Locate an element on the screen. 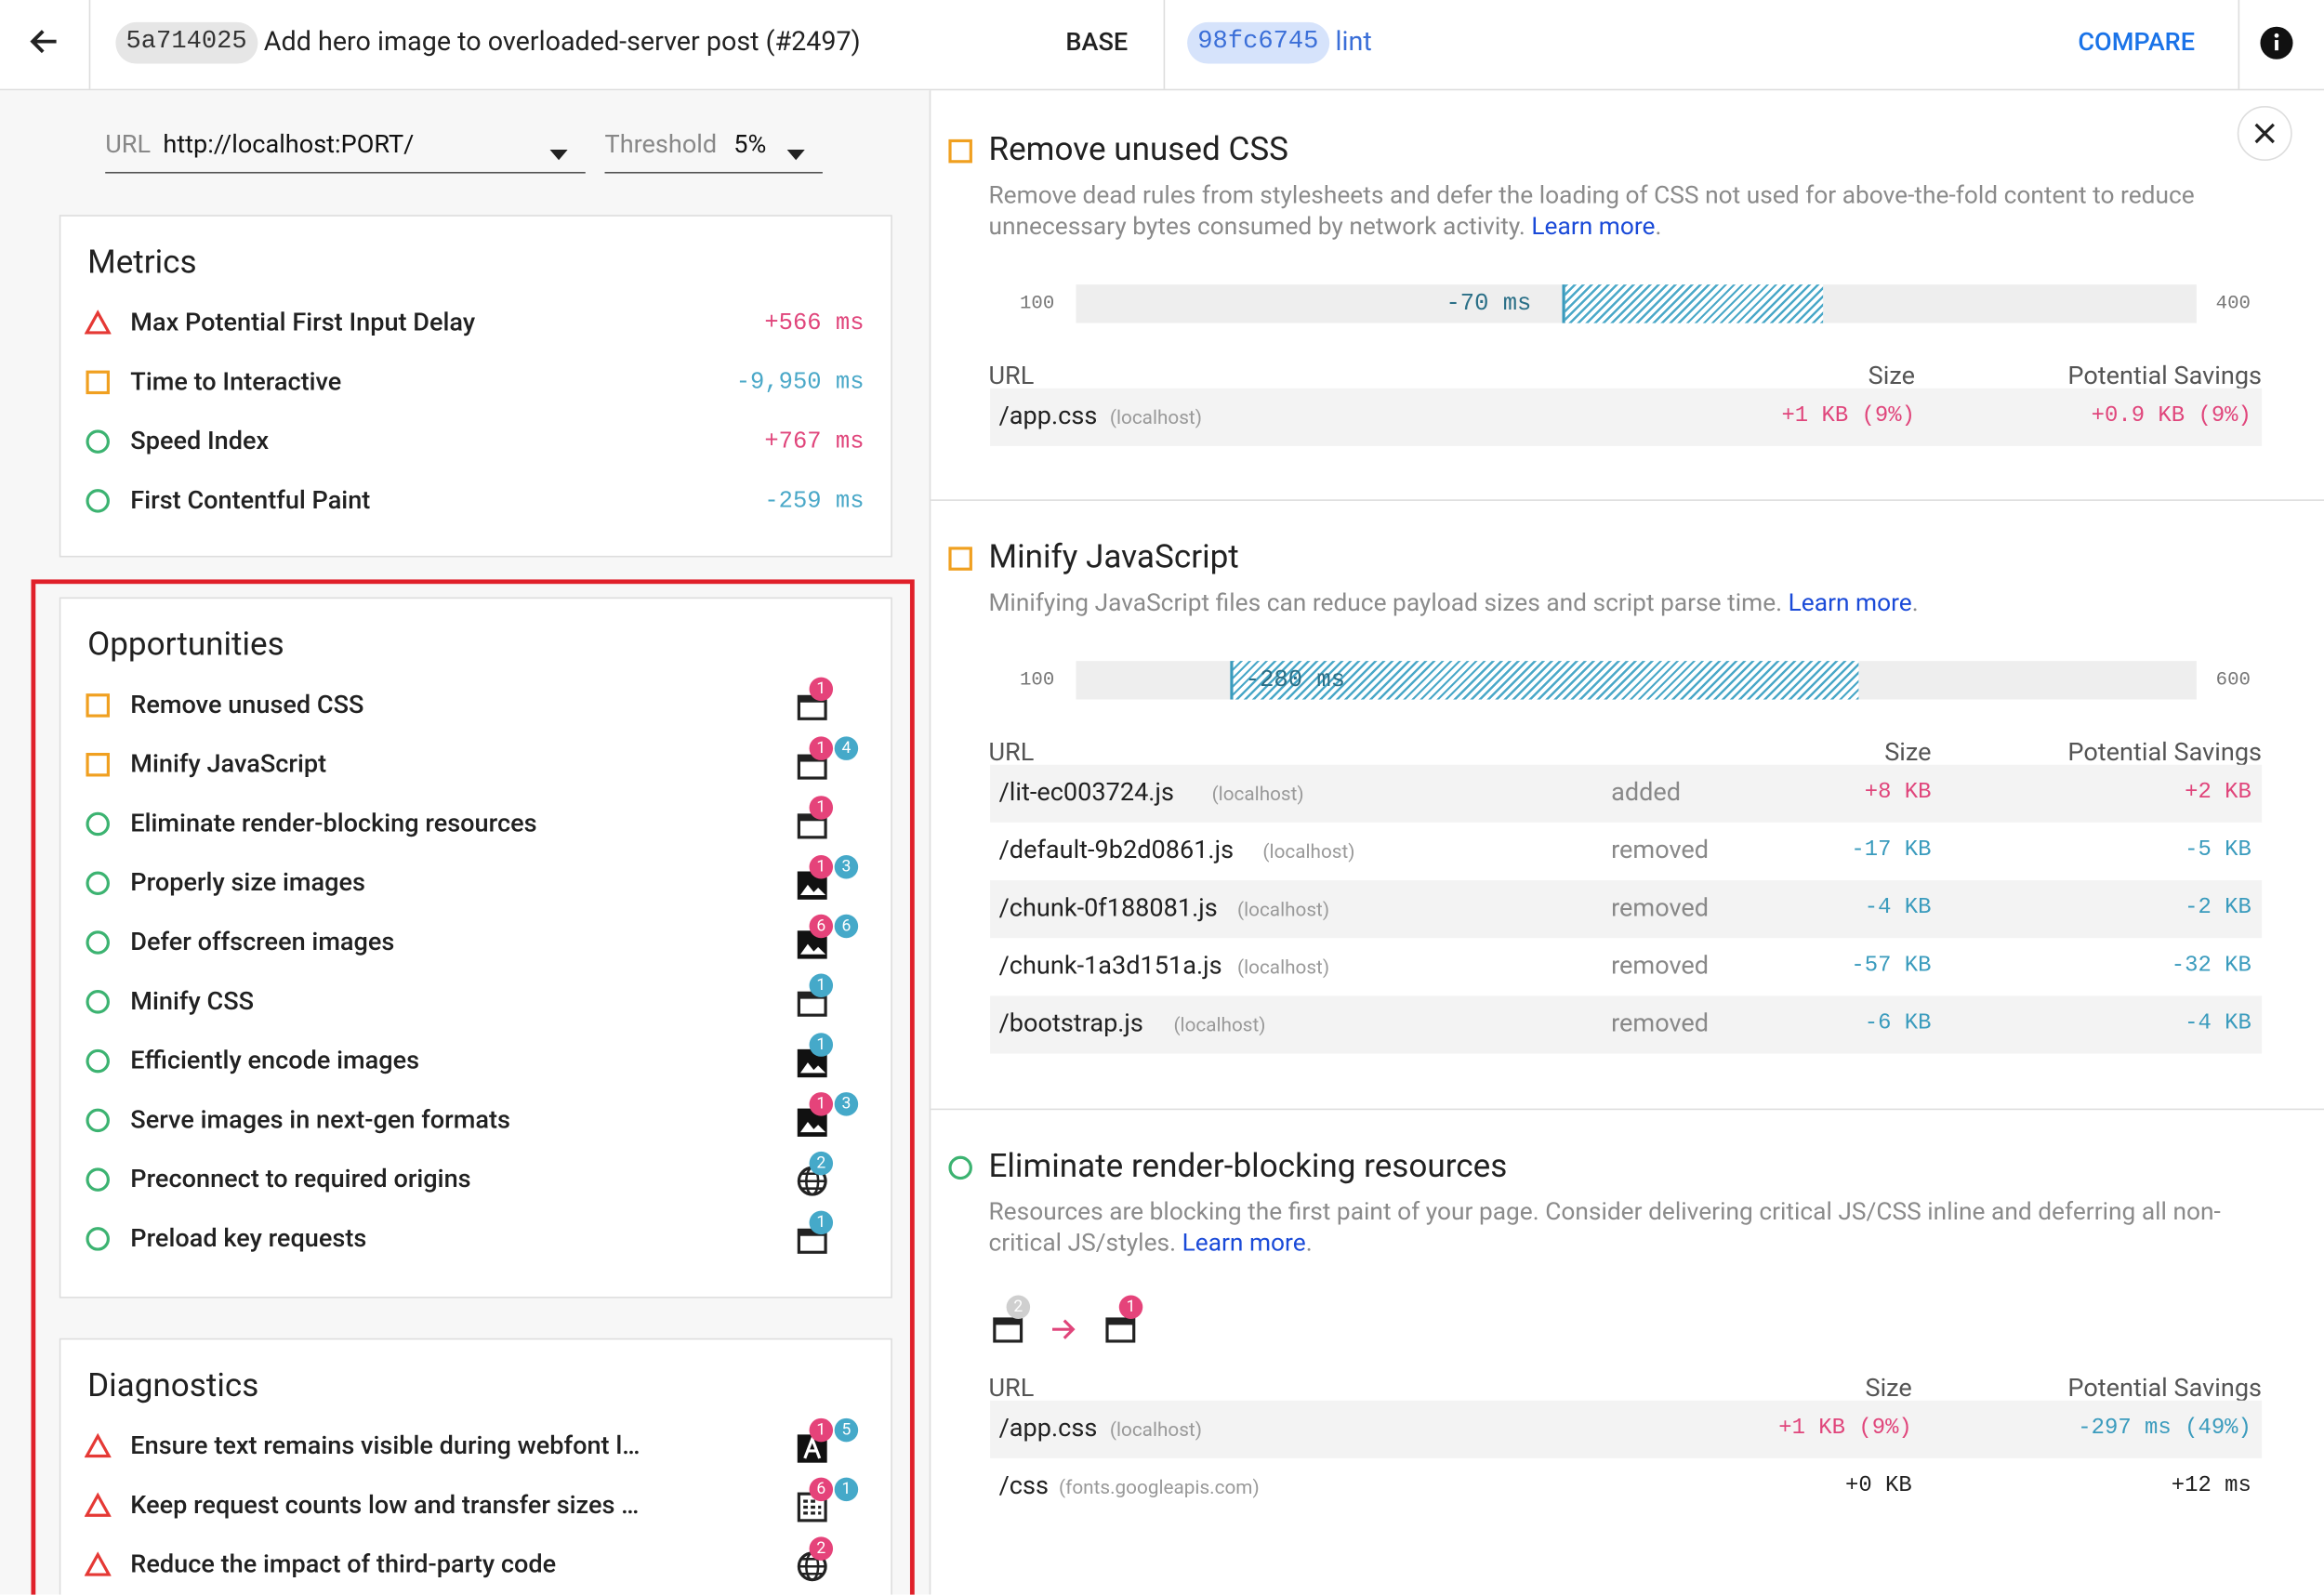  transition-arrow is located at coordinates (1064, 1329).